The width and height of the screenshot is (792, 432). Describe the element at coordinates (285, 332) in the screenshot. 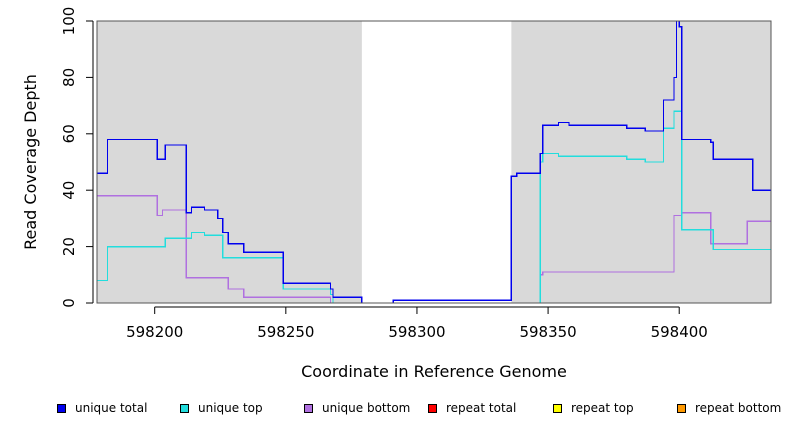

I see `x-tick-label: 598250` at that location.